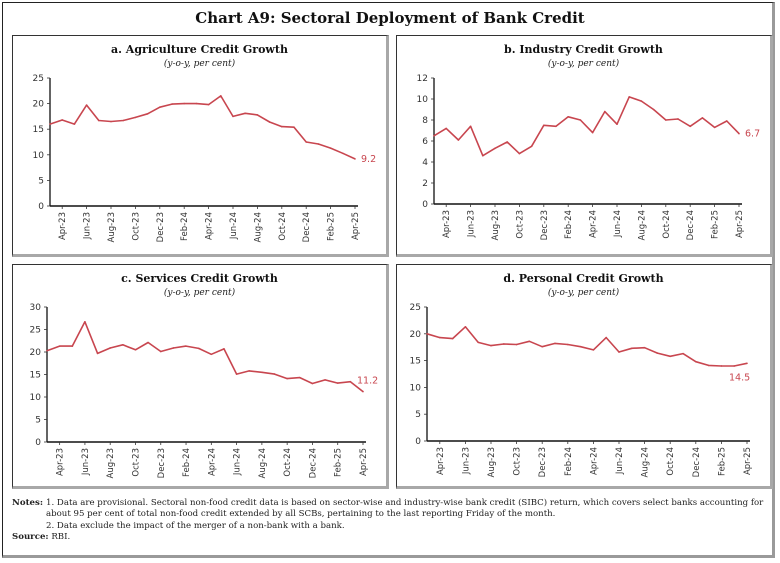 The height and width of the screenshot is (563, 780). What do you see at coordinates (425, 121) in the screenshot?
I see `y-tick-label: 8` at bounding box center [425, 121].